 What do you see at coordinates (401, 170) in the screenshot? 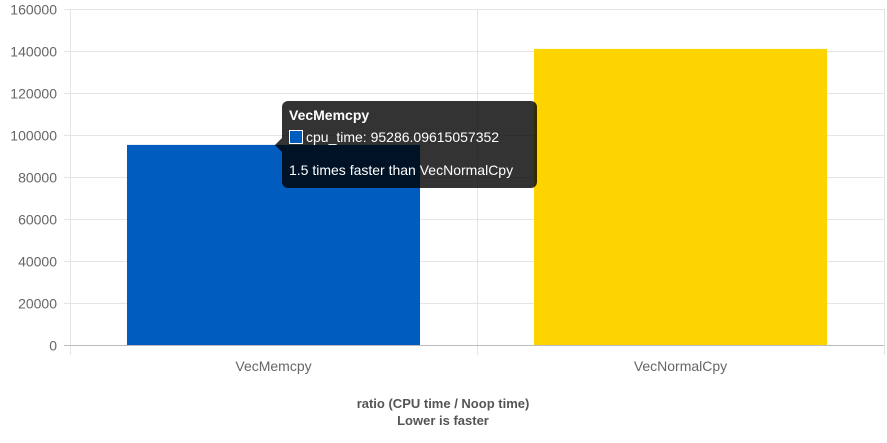
I see `tooltip-footer: 1.5 times faster than VecNormalCpy` at bounding box center [401, 170].